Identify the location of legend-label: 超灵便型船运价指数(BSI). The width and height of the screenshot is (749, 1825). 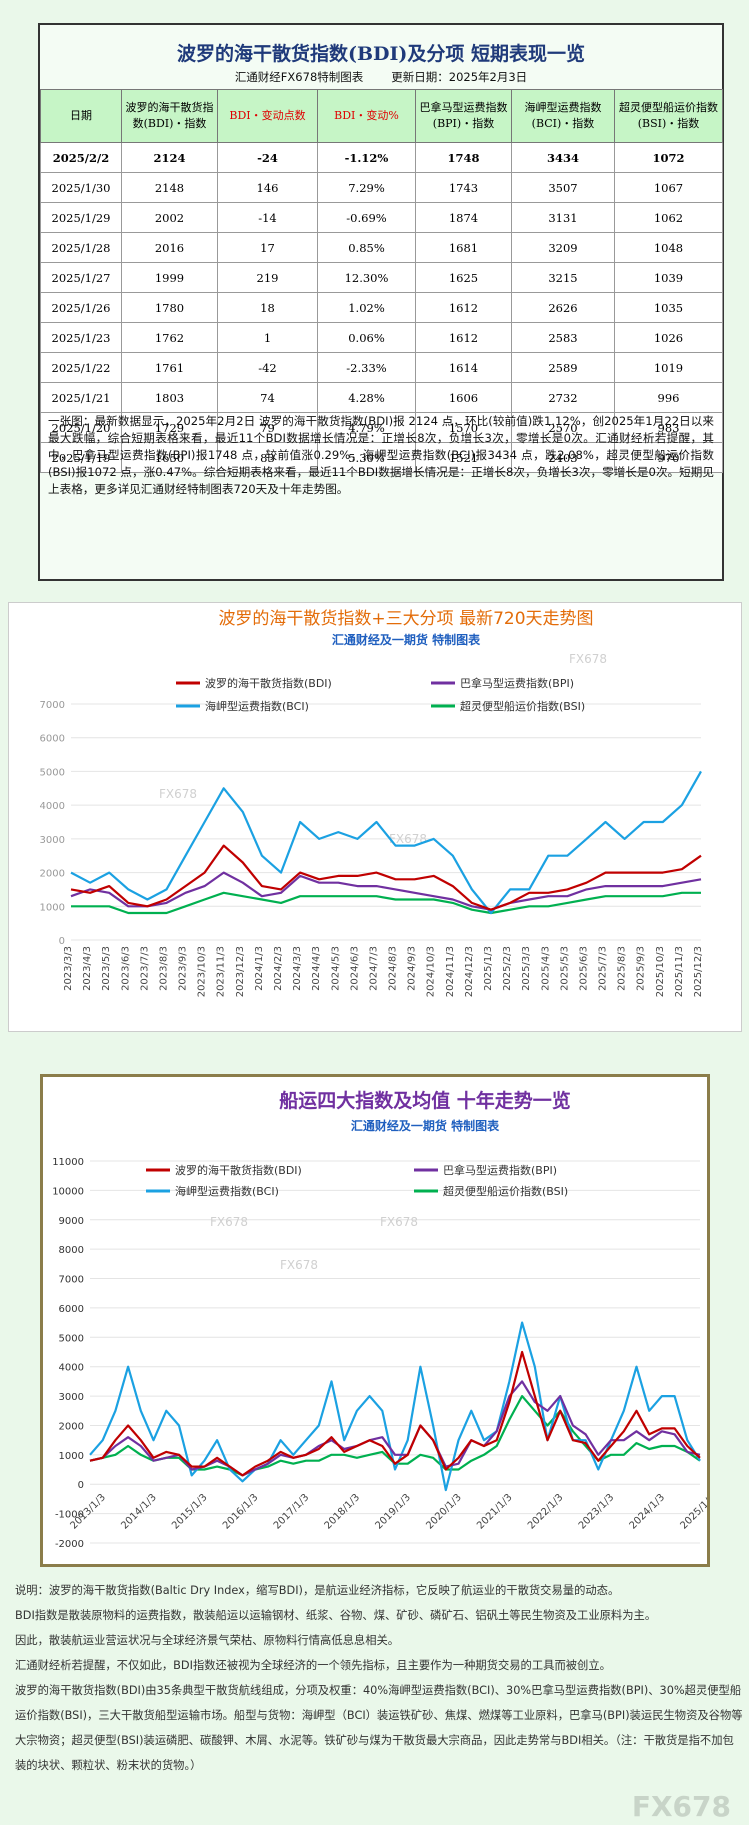
(522, 706).